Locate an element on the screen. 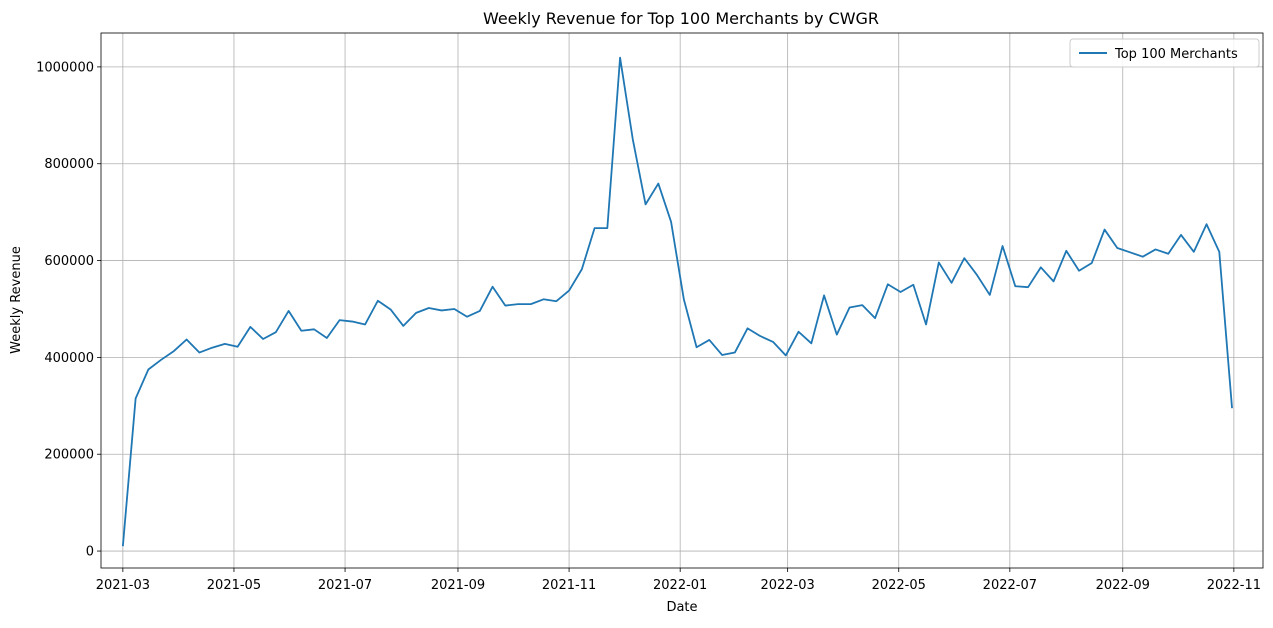  y-tick-label: 600000 is located at coordinates (69, 261).